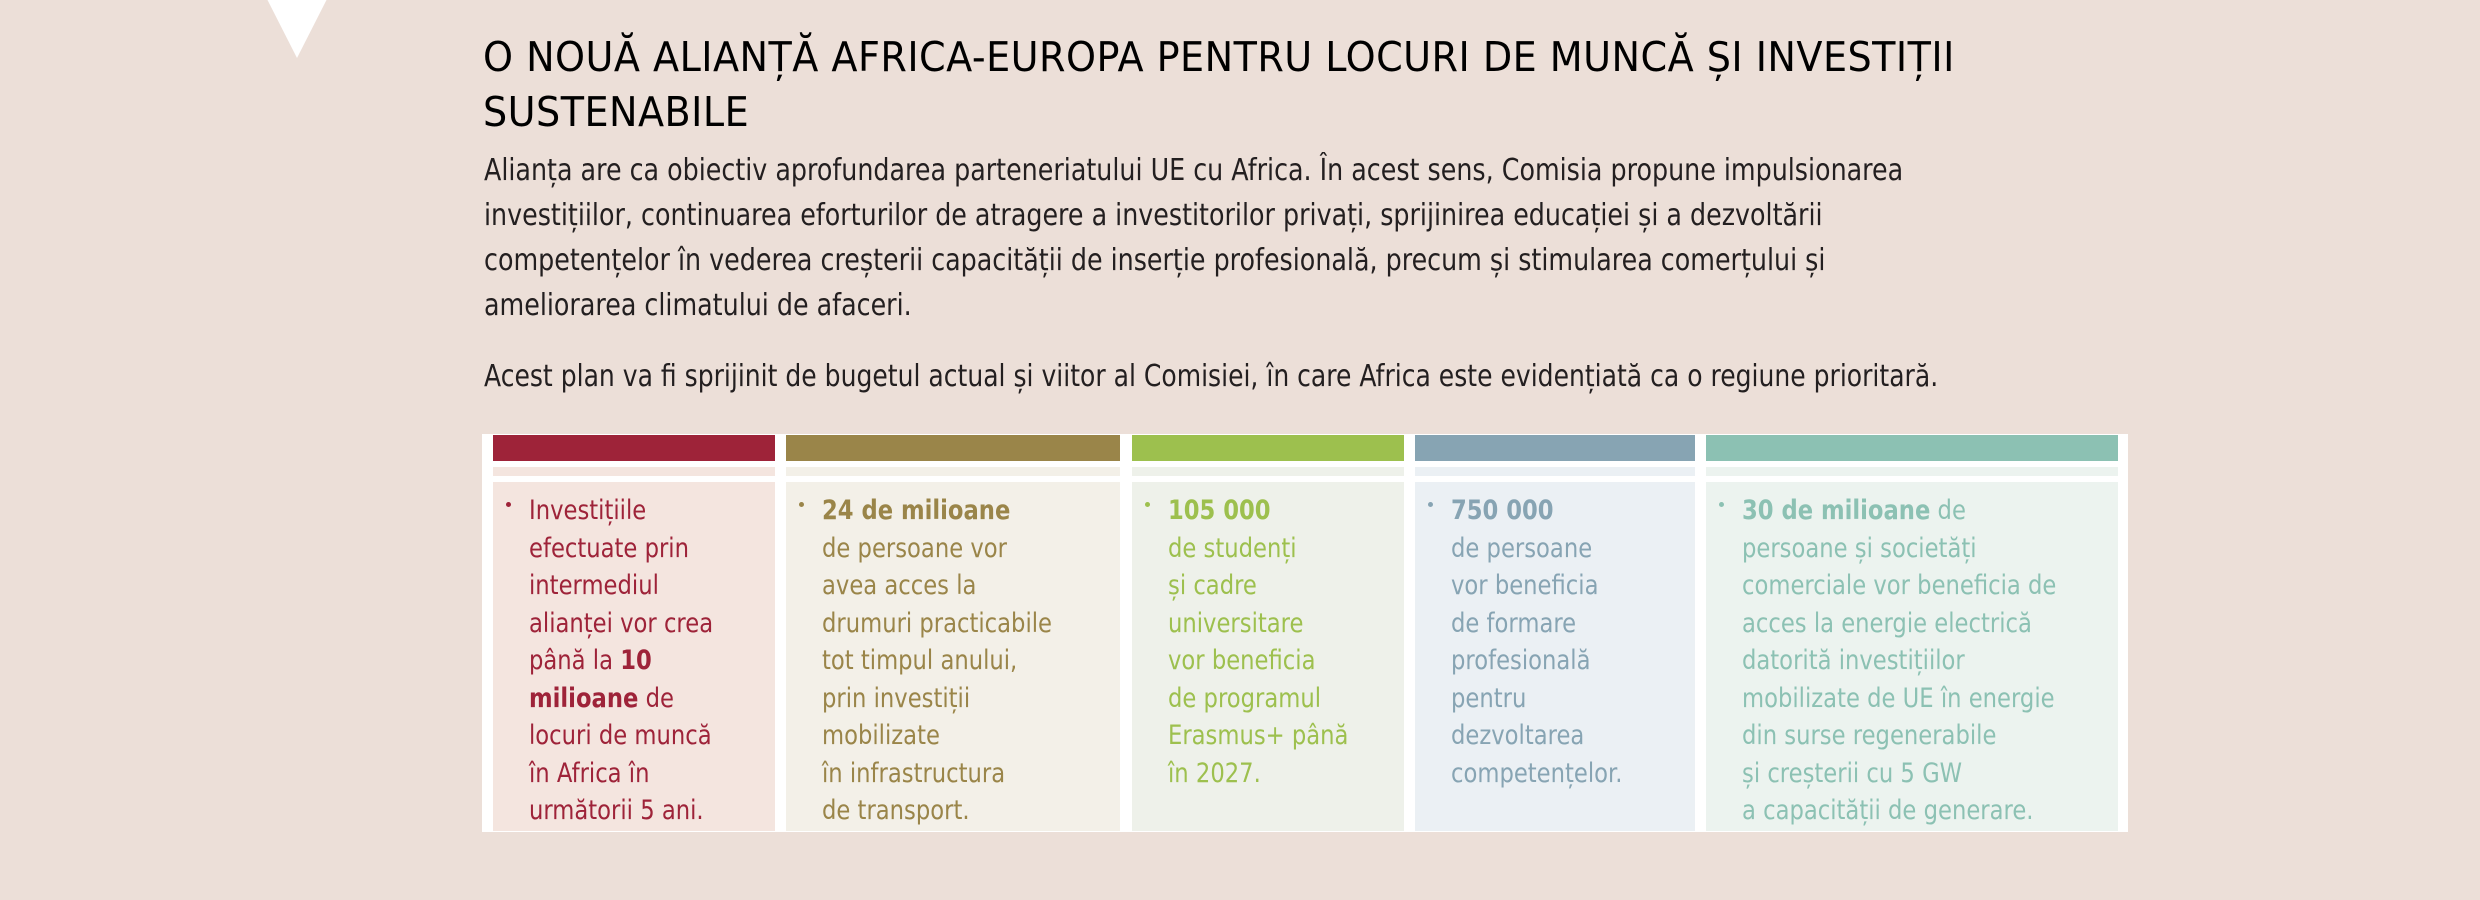  I want to click on text-highlight: 30 de milioane, so click(1836, 510).